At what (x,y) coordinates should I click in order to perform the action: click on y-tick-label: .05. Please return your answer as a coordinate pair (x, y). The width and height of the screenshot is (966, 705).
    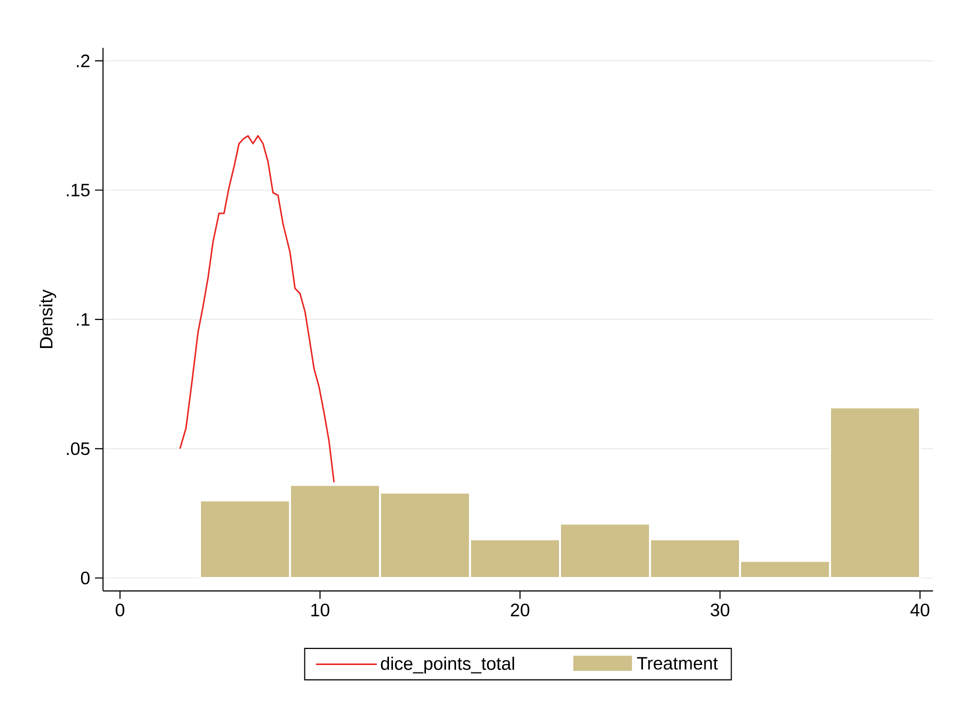
    Looking at the image, I should click on (78, 449).